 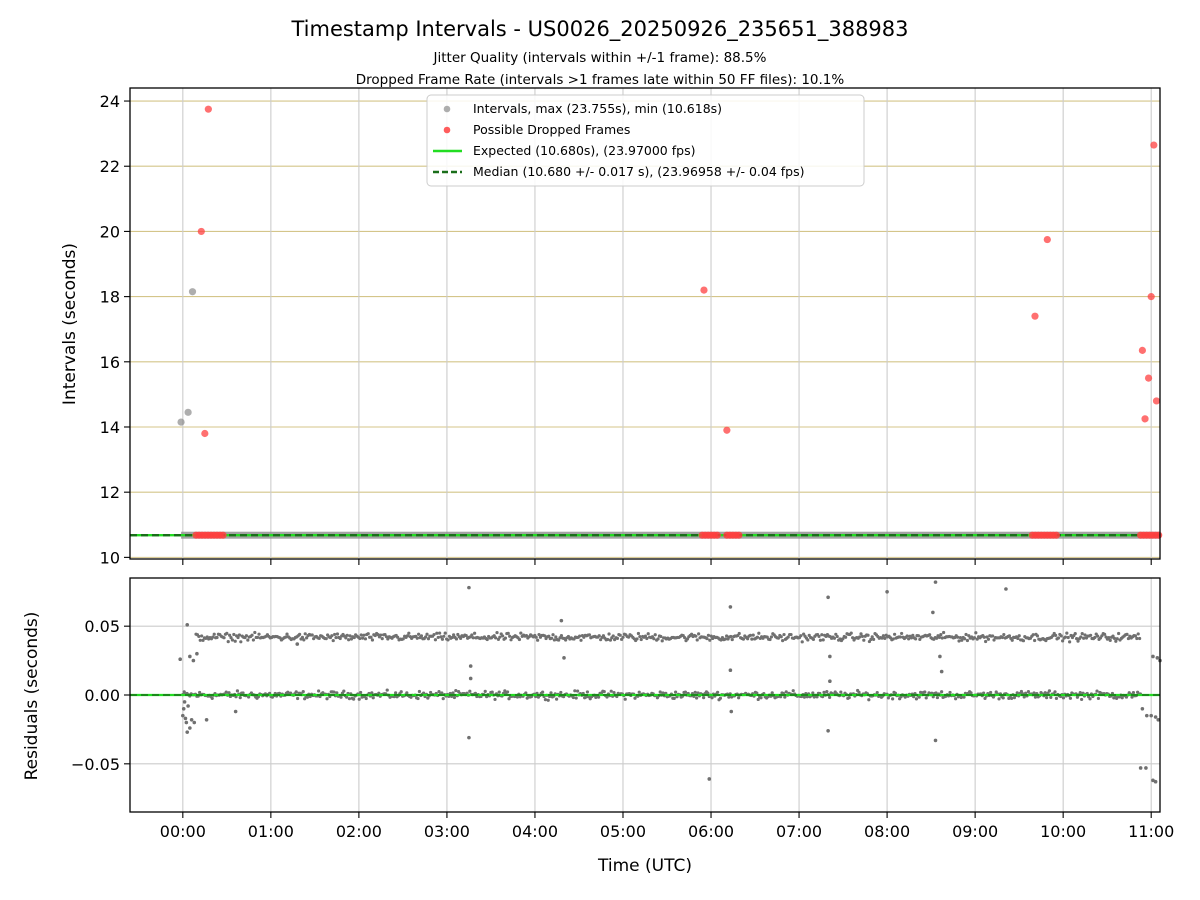 I want to click on x-tick-label: 08:00, so click(x=887, y=831).